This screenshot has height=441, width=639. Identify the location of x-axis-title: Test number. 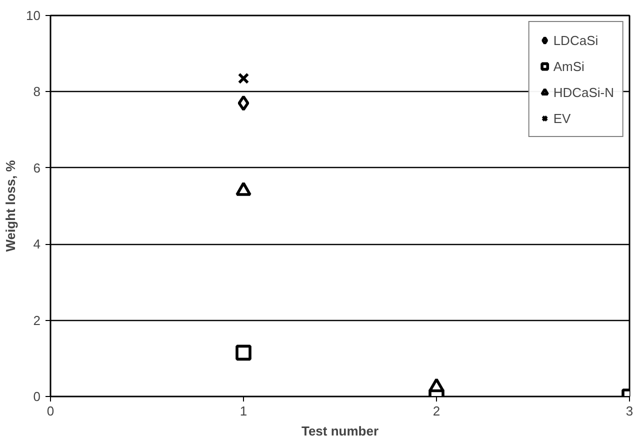
(340, 431).